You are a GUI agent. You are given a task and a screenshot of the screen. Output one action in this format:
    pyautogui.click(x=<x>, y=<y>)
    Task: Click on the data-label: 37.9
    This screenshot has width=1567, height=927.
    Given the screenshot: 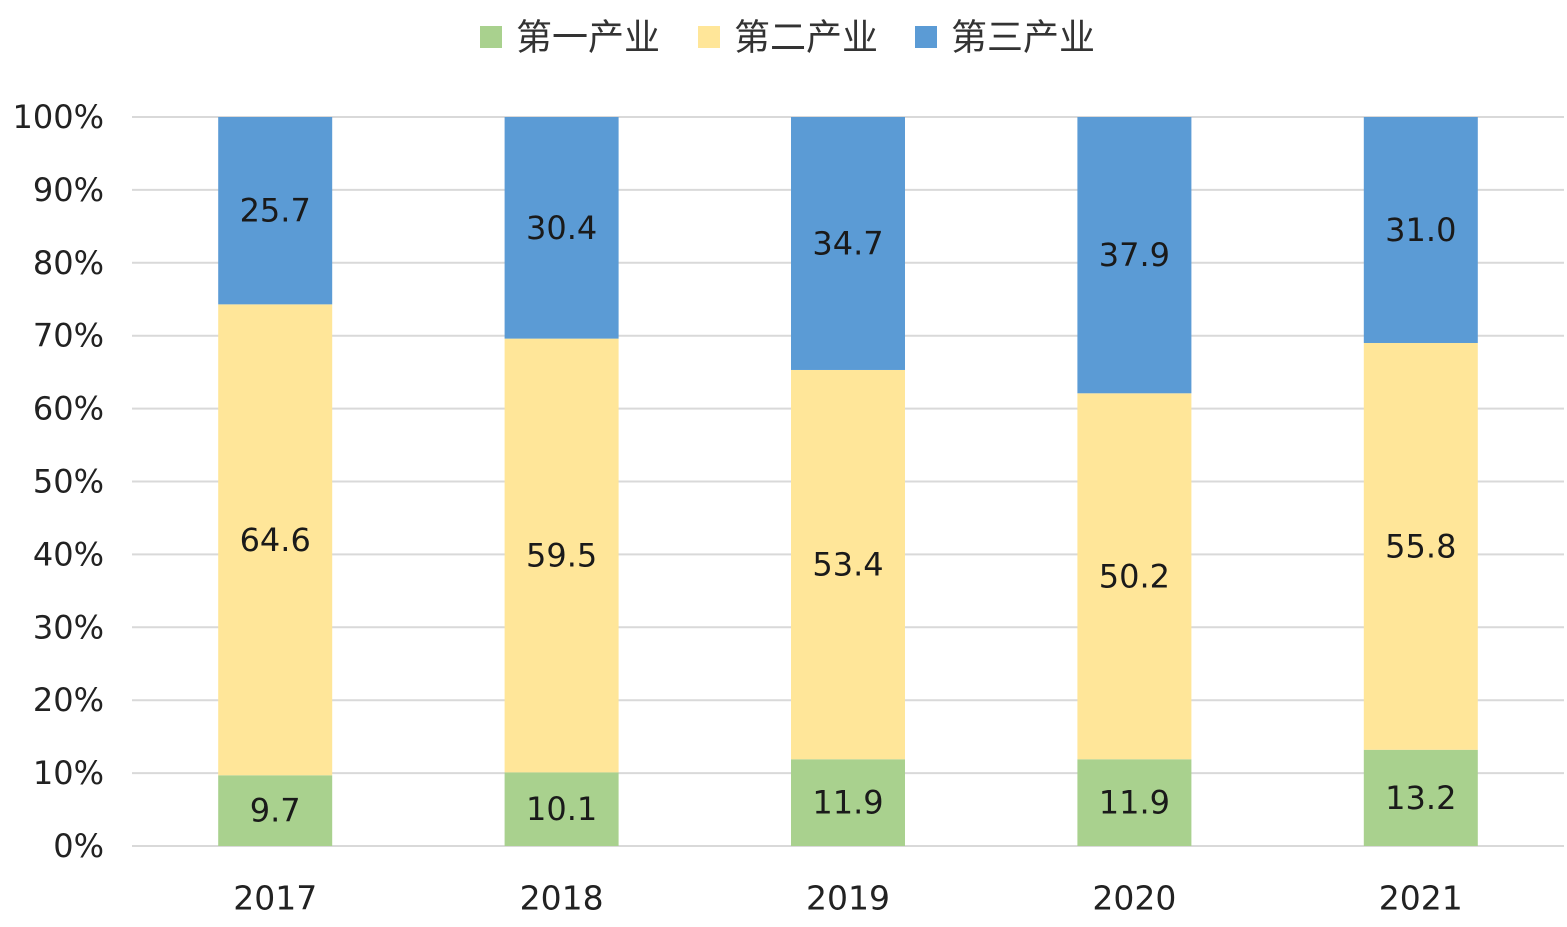 What is the action you would take?
    pyautogui.click(x=1134, y=255)
    